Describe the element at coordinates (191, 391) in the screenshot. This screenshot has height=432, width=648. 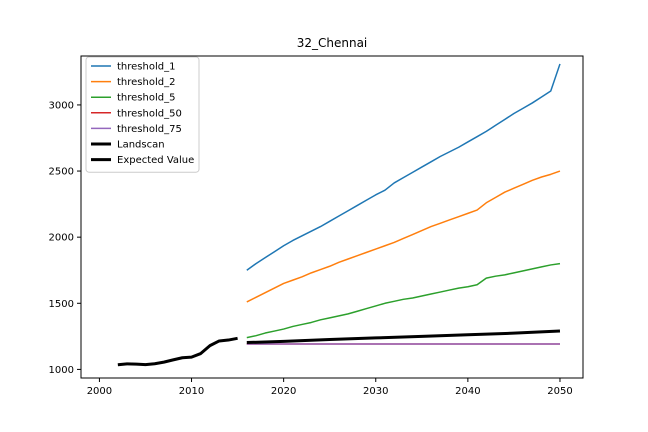
I see `x-tick-label: 2010` at that location.